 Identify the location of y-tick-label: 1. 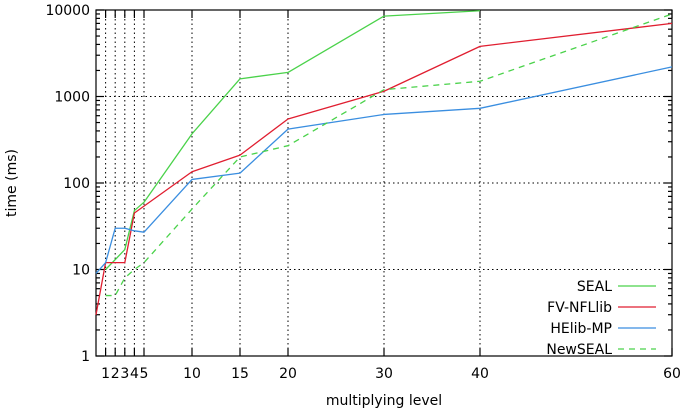
(85, 357).